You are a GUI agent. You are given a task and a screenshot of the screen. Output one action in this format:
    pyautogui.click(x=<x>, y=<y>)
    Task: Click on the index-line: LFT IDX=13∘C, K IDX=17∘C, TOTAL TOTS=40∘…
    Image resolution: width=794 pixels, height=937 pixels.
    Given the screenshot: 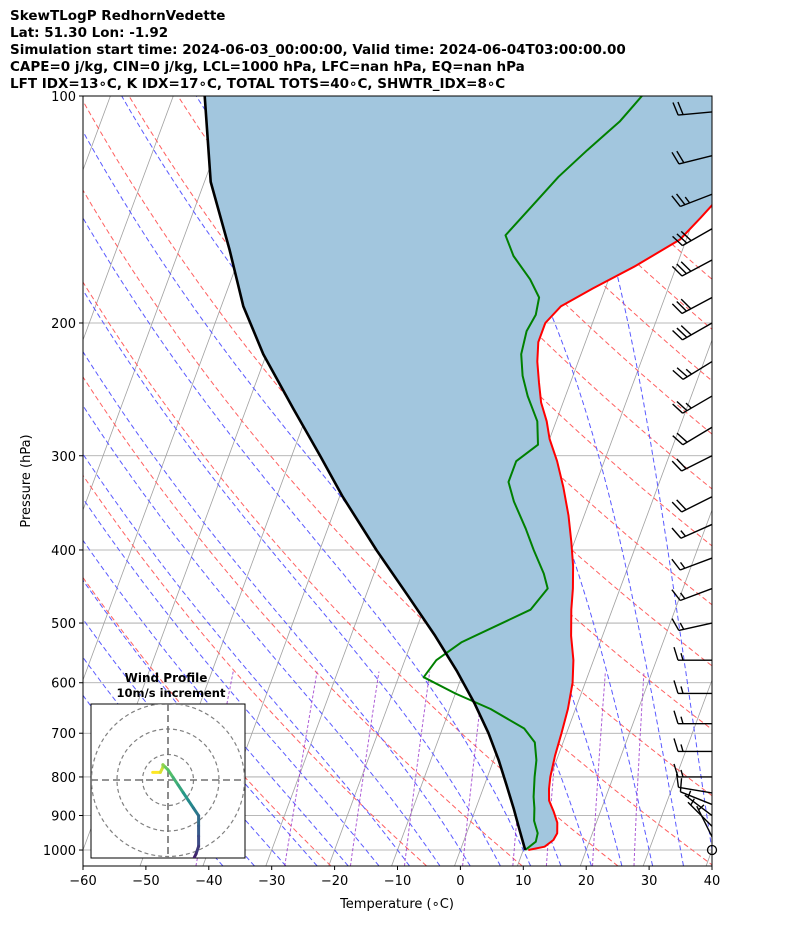 What is the action you would take?
    pyautogui.click(x=258, y=84)
    